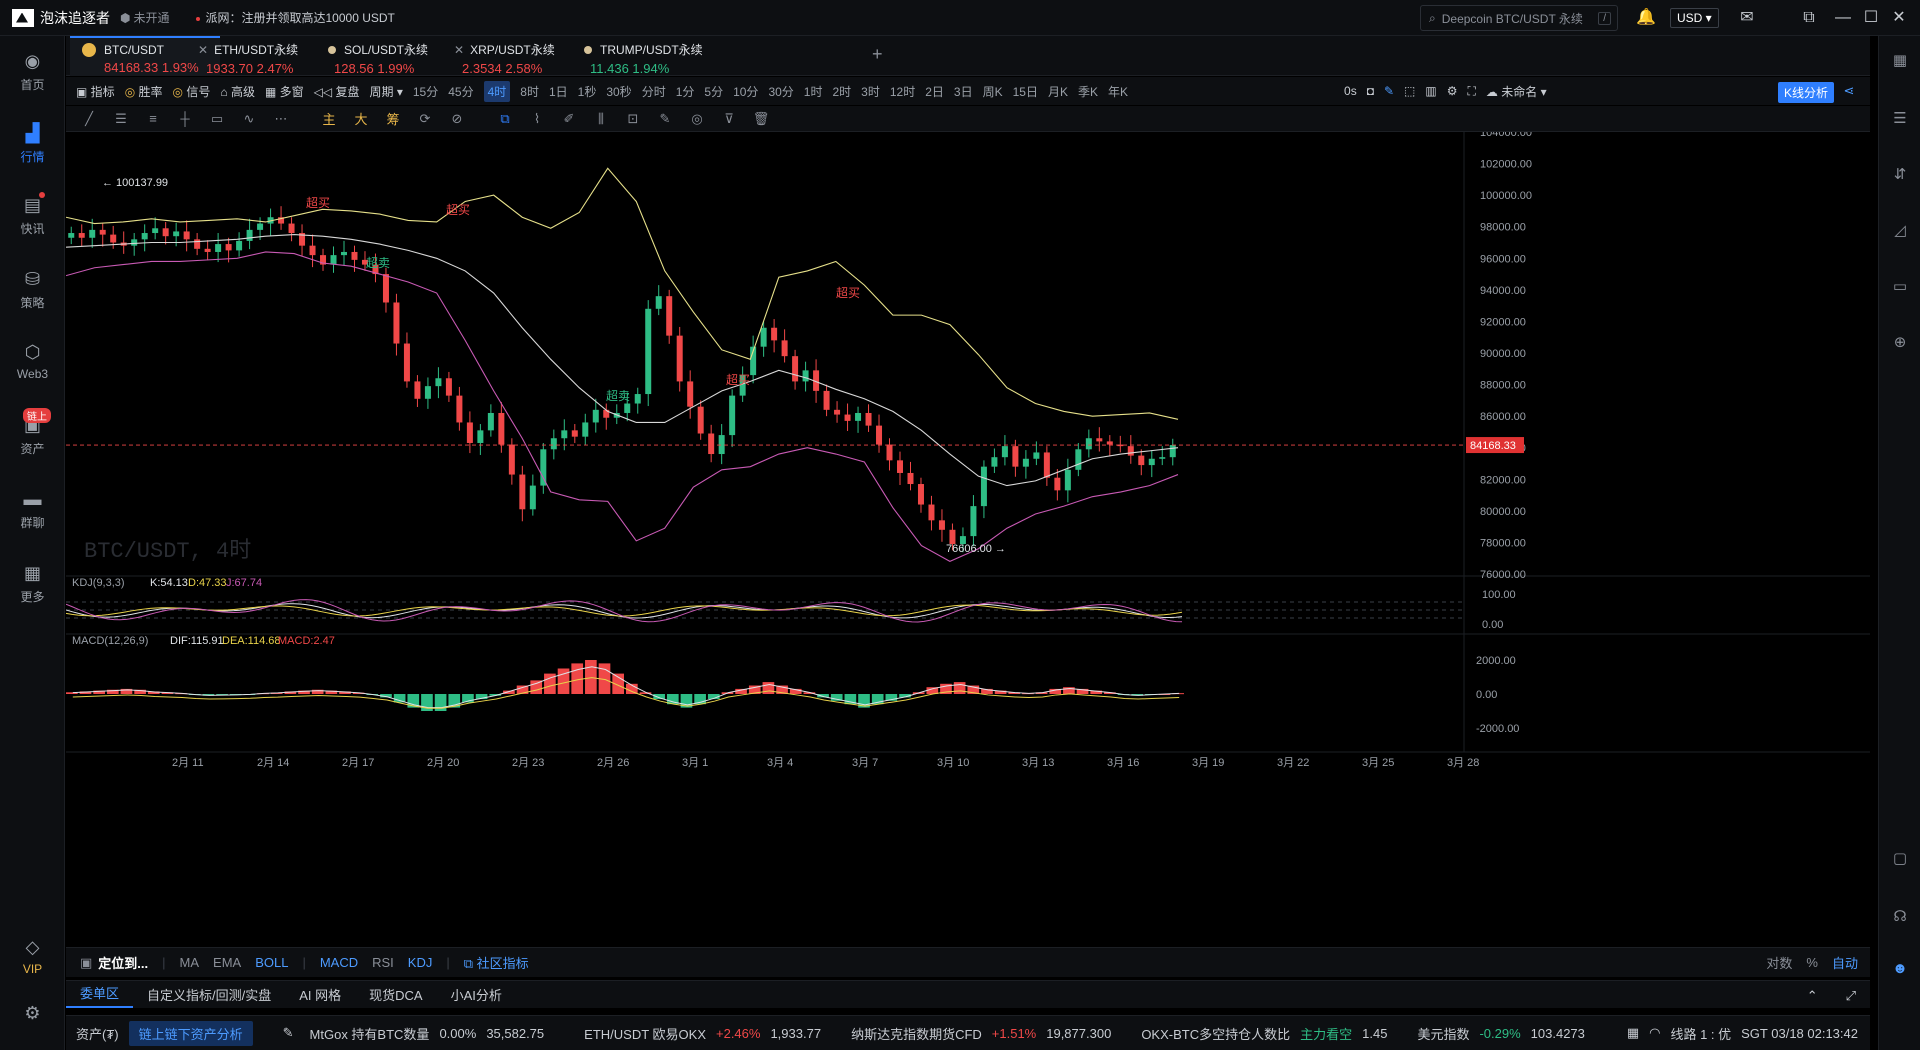 This screenshot has height=1050, width=1920. Describe the element at coordinates (86, 962) in the screenshot. I see `calendar-icon: ▣` at that location.